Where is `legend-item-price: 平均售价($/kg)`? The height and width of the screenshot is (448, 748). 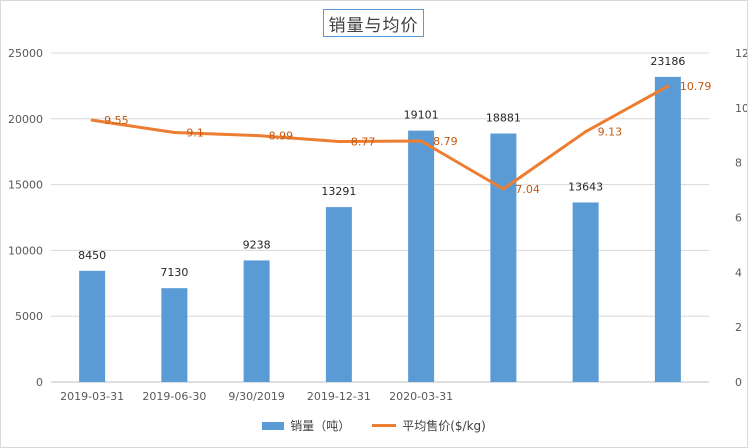
legend-item-price: 平均售价($/kg) is located at coordinates (429, 425).